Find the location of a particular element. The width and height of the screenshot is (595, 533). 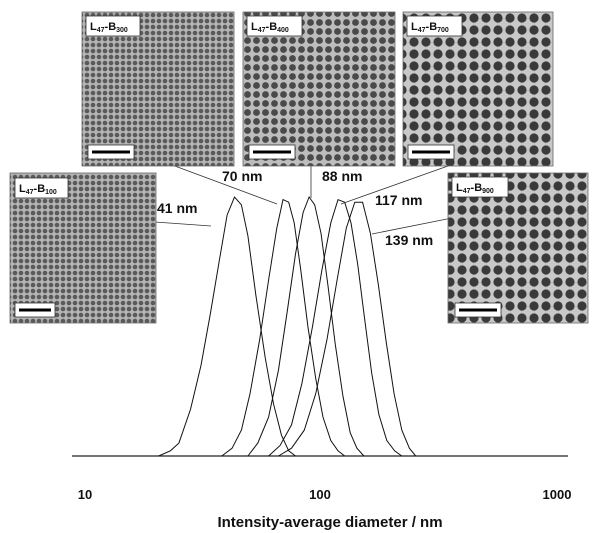

series-line-l47-b300 is located at coordinates (283, 327).